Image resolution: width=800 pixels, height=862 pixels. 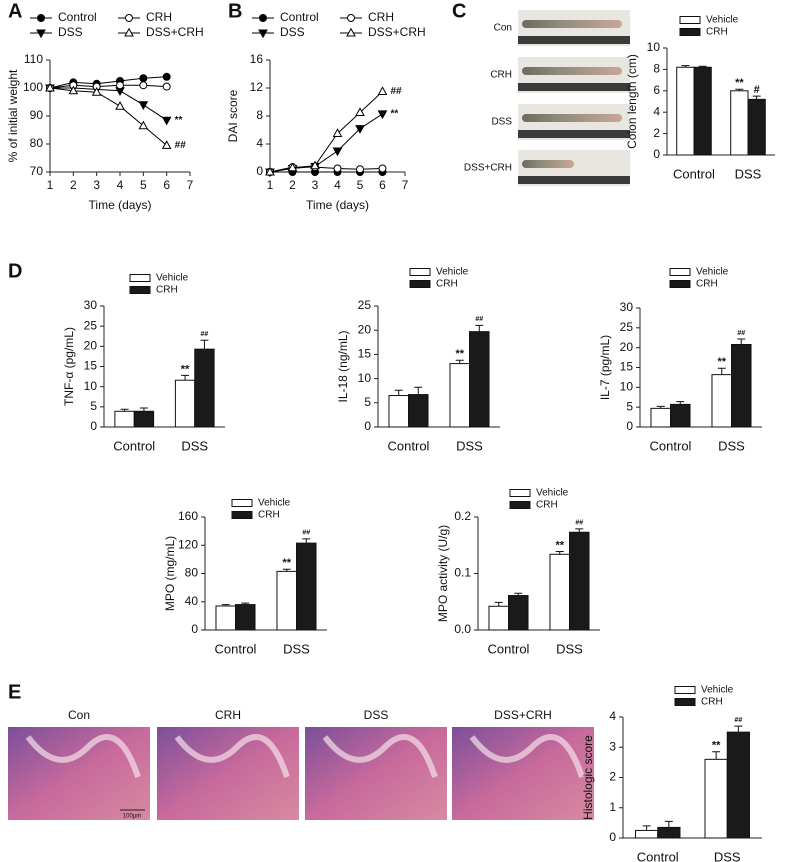 I want to click on panel-label: D, so click(x=15, y=271).